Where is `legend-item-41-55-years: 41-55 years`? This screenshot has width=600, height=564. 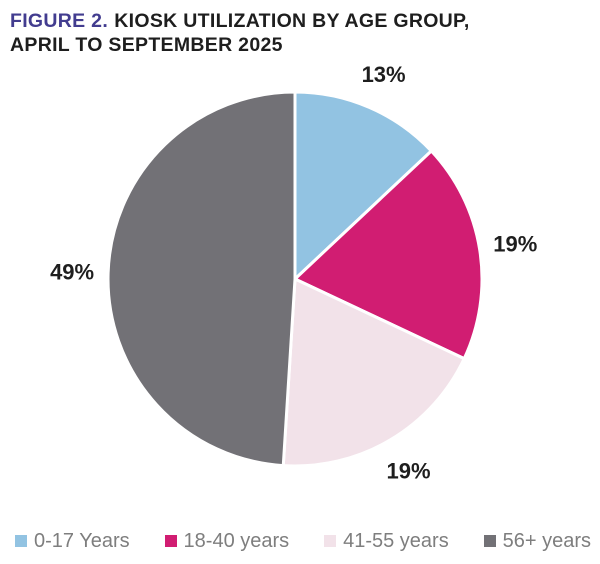 legend-item-41-55-years: 41-55 years is located at coordinates (386, 541).